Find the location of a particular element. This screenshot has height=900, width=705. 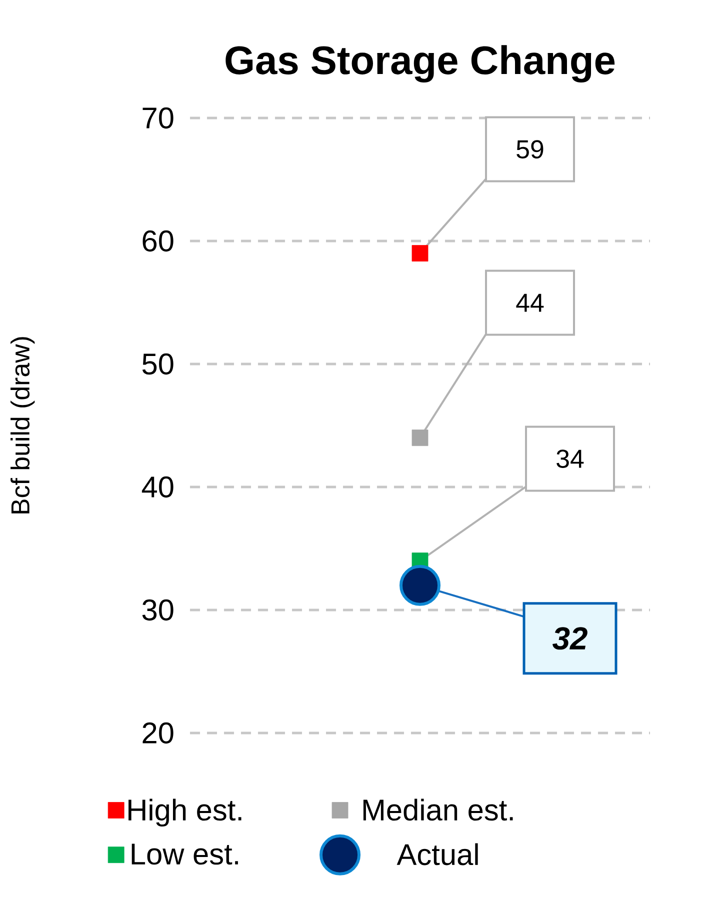

y-tick-label: 30 is located at coordinates (158, 610).